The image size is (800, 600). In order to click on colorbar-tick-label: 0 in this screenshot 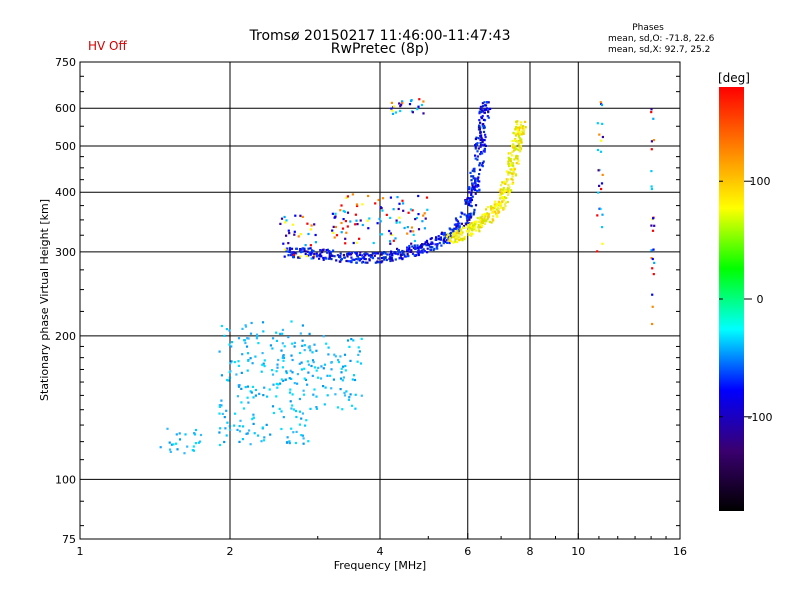, I will do `click(760, 299)`.